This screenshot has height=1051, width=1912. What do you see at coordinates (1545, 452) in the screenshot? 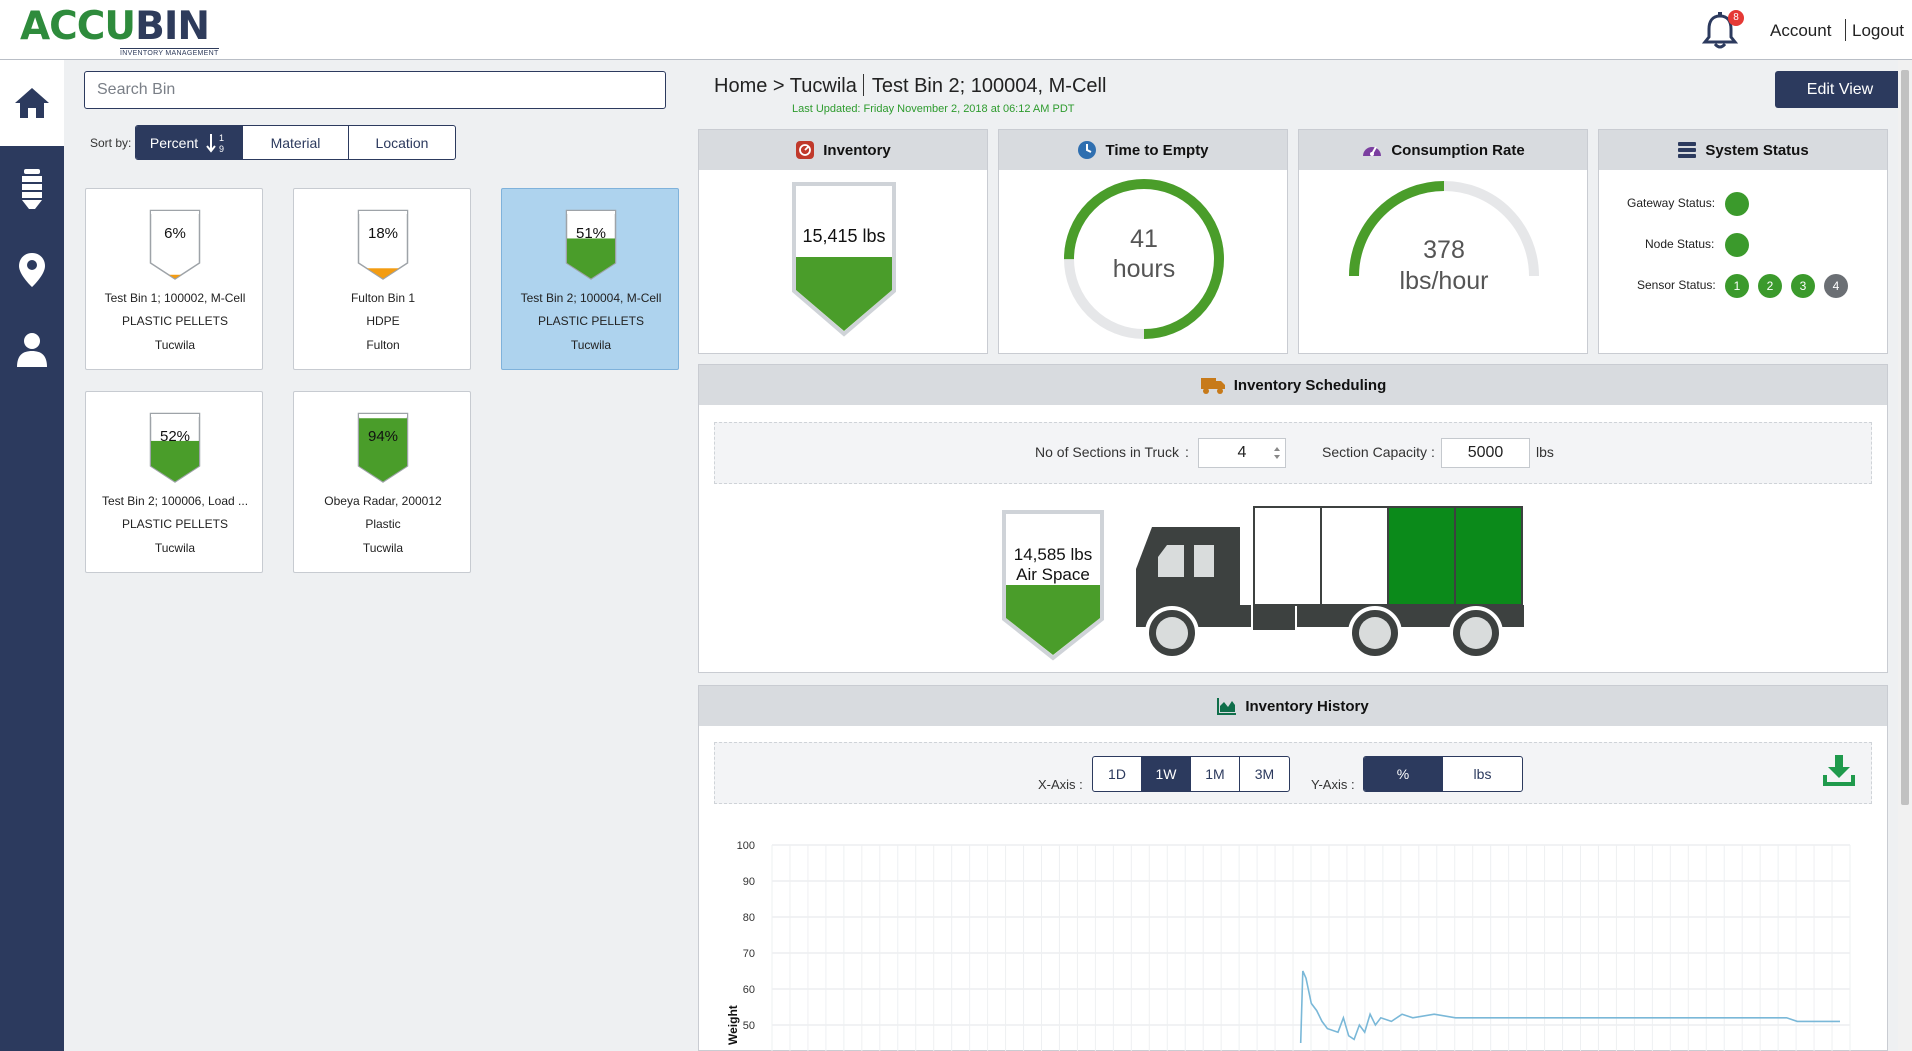
I see `section-capacity-unit: lbs` at bounding box center [1545, 452].